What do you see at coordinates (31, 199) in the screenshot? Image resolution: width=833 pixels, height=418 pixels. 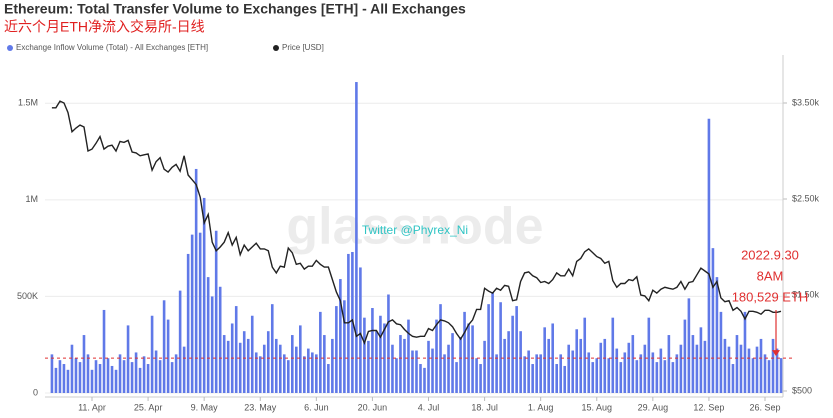 I see `y-tick-label: 1M` at bounding box center [31, 199].